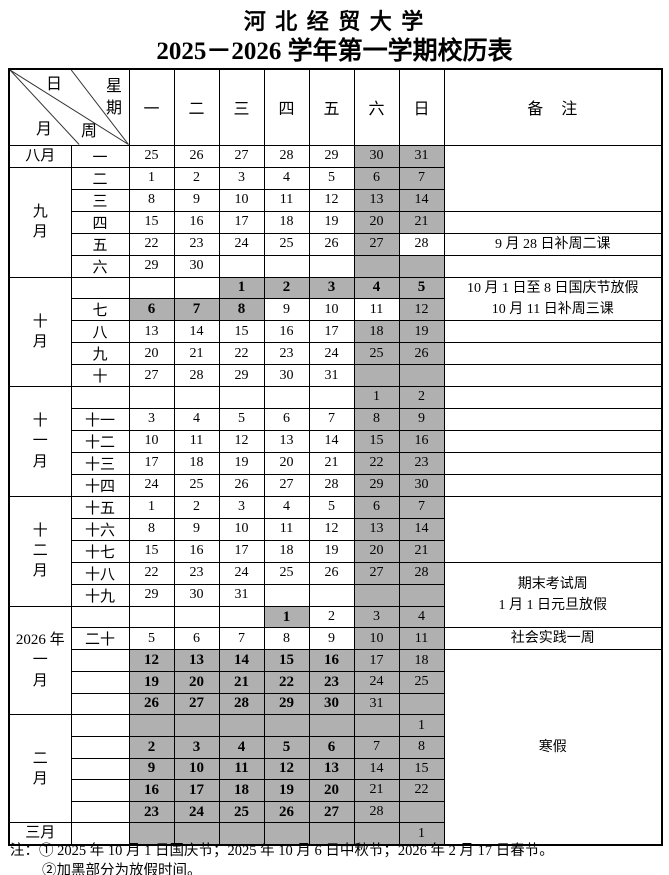  I want to click on day-cell: 24, so click(241, 244).